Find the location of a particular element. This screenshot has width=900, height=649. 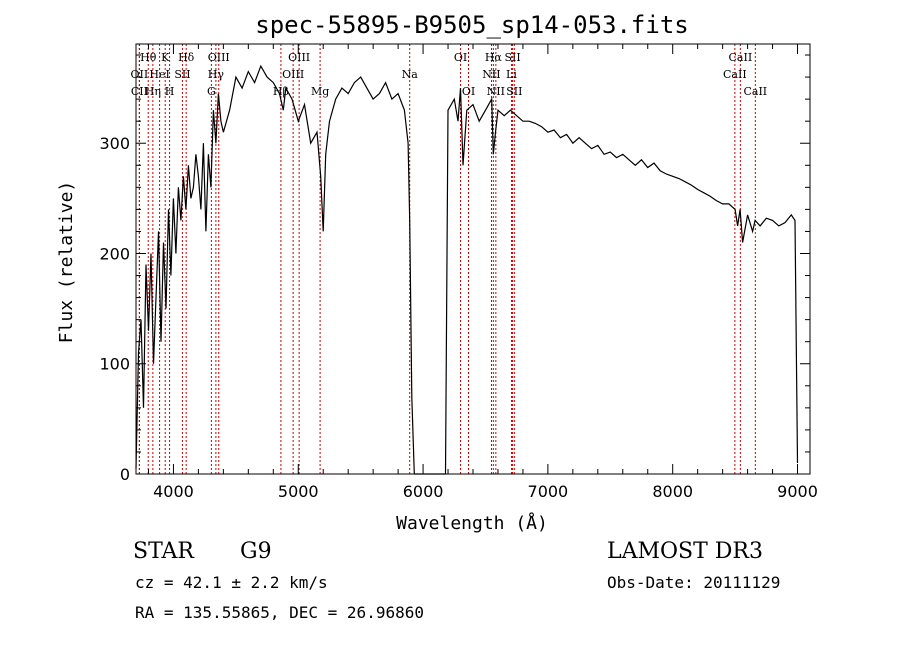

x-tick-label: 4000 is located at coordinates (173, 491).